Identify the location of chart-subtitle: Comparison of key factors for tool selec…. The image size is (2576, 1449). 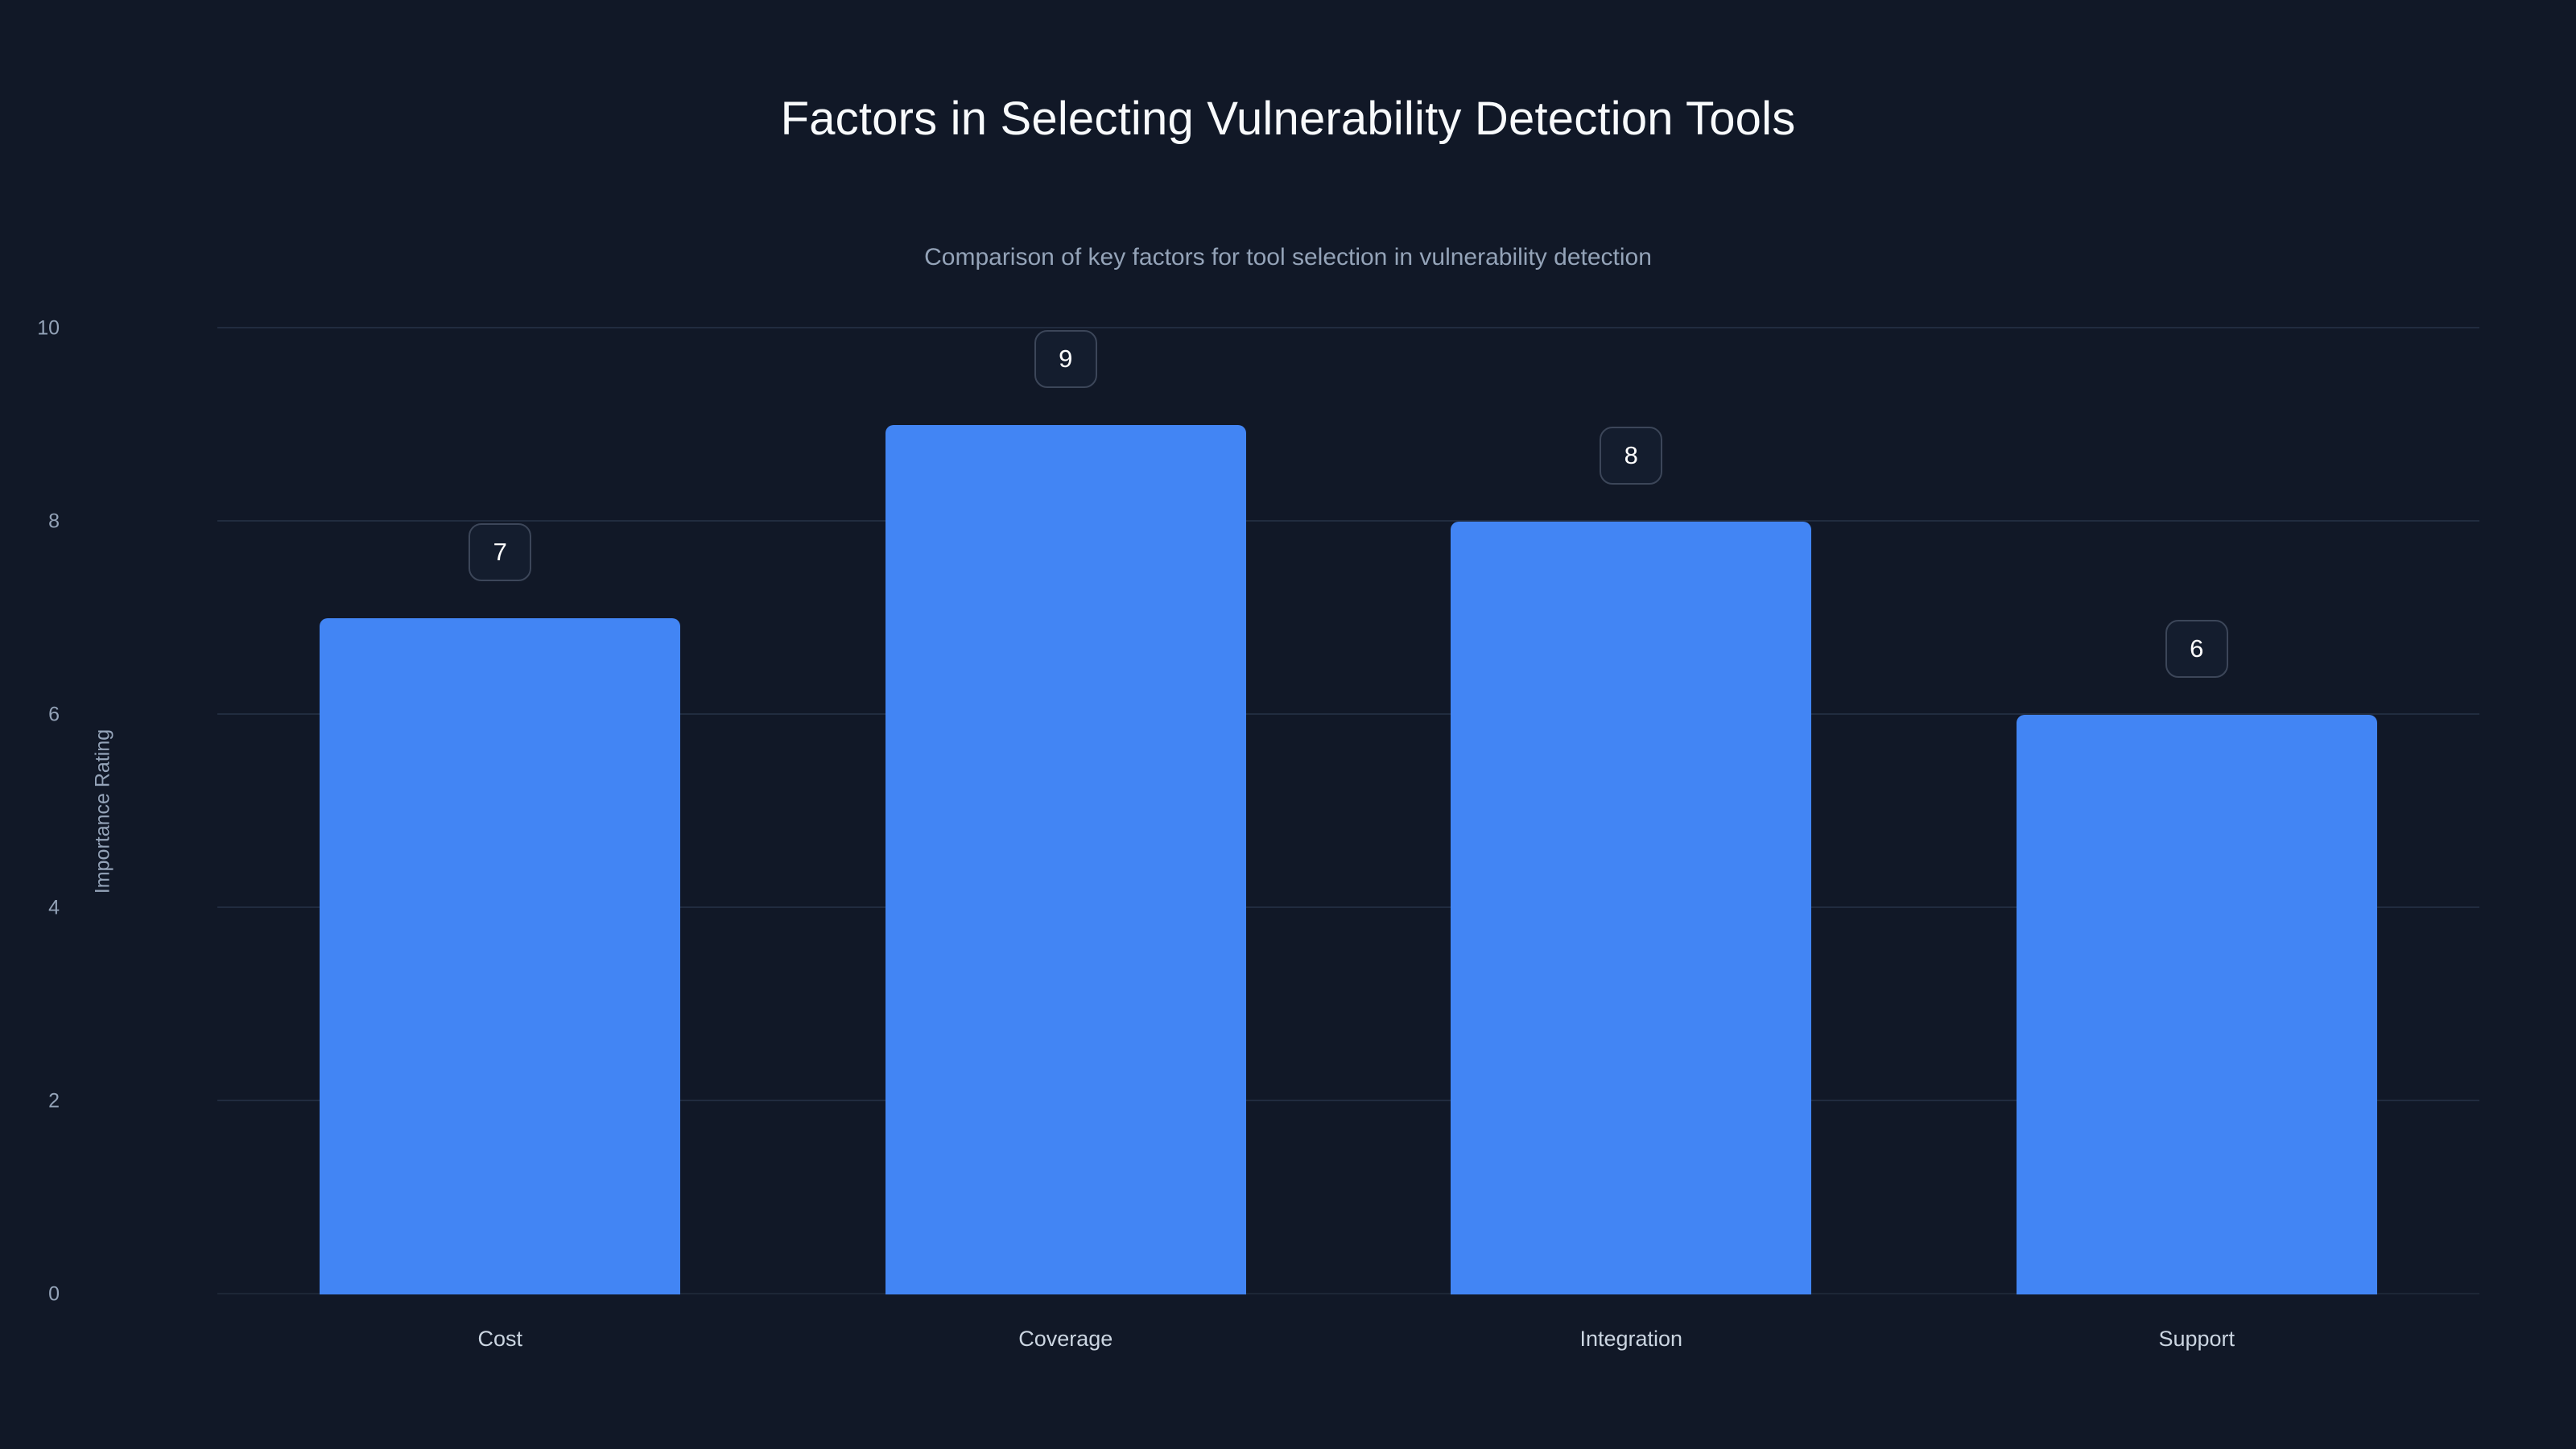
(1288, 257).